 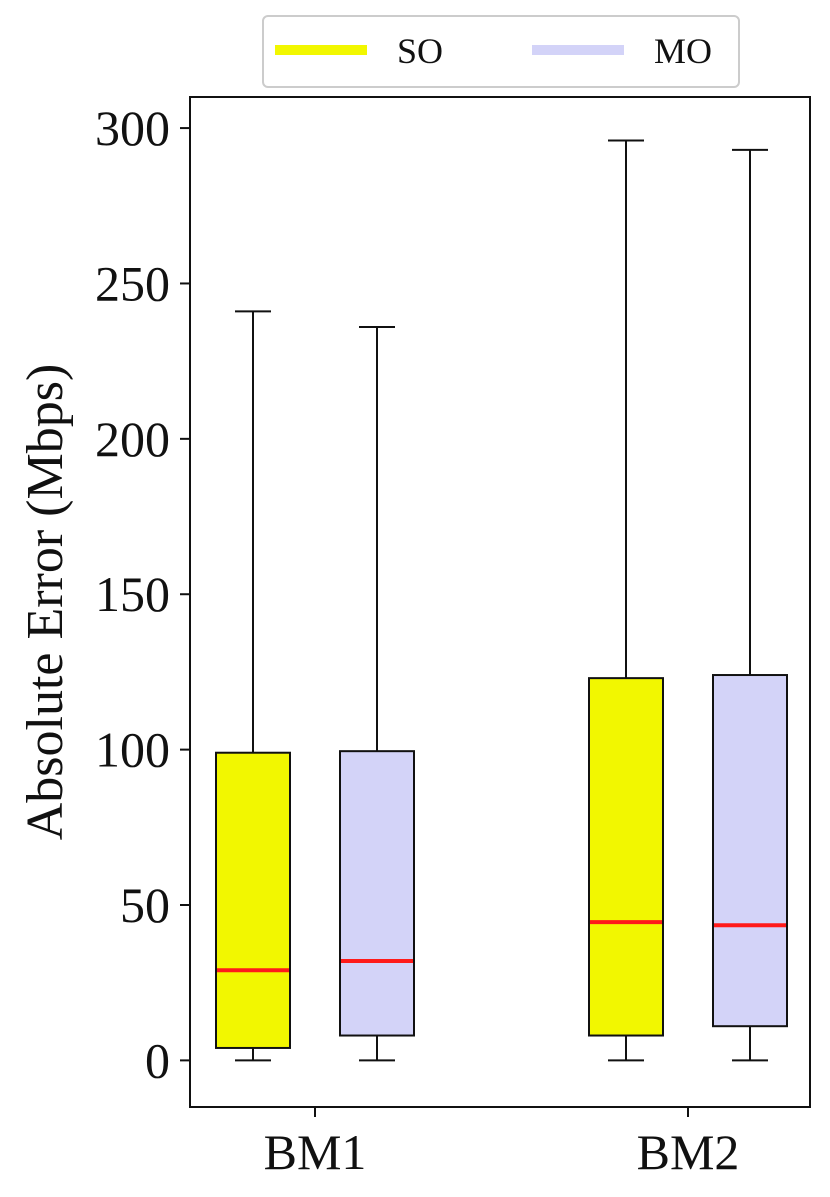 What do you see at coordinates (132, 128) in the screenshot?
I see `y-tick-label: 300` at bounding box center [132, 128].